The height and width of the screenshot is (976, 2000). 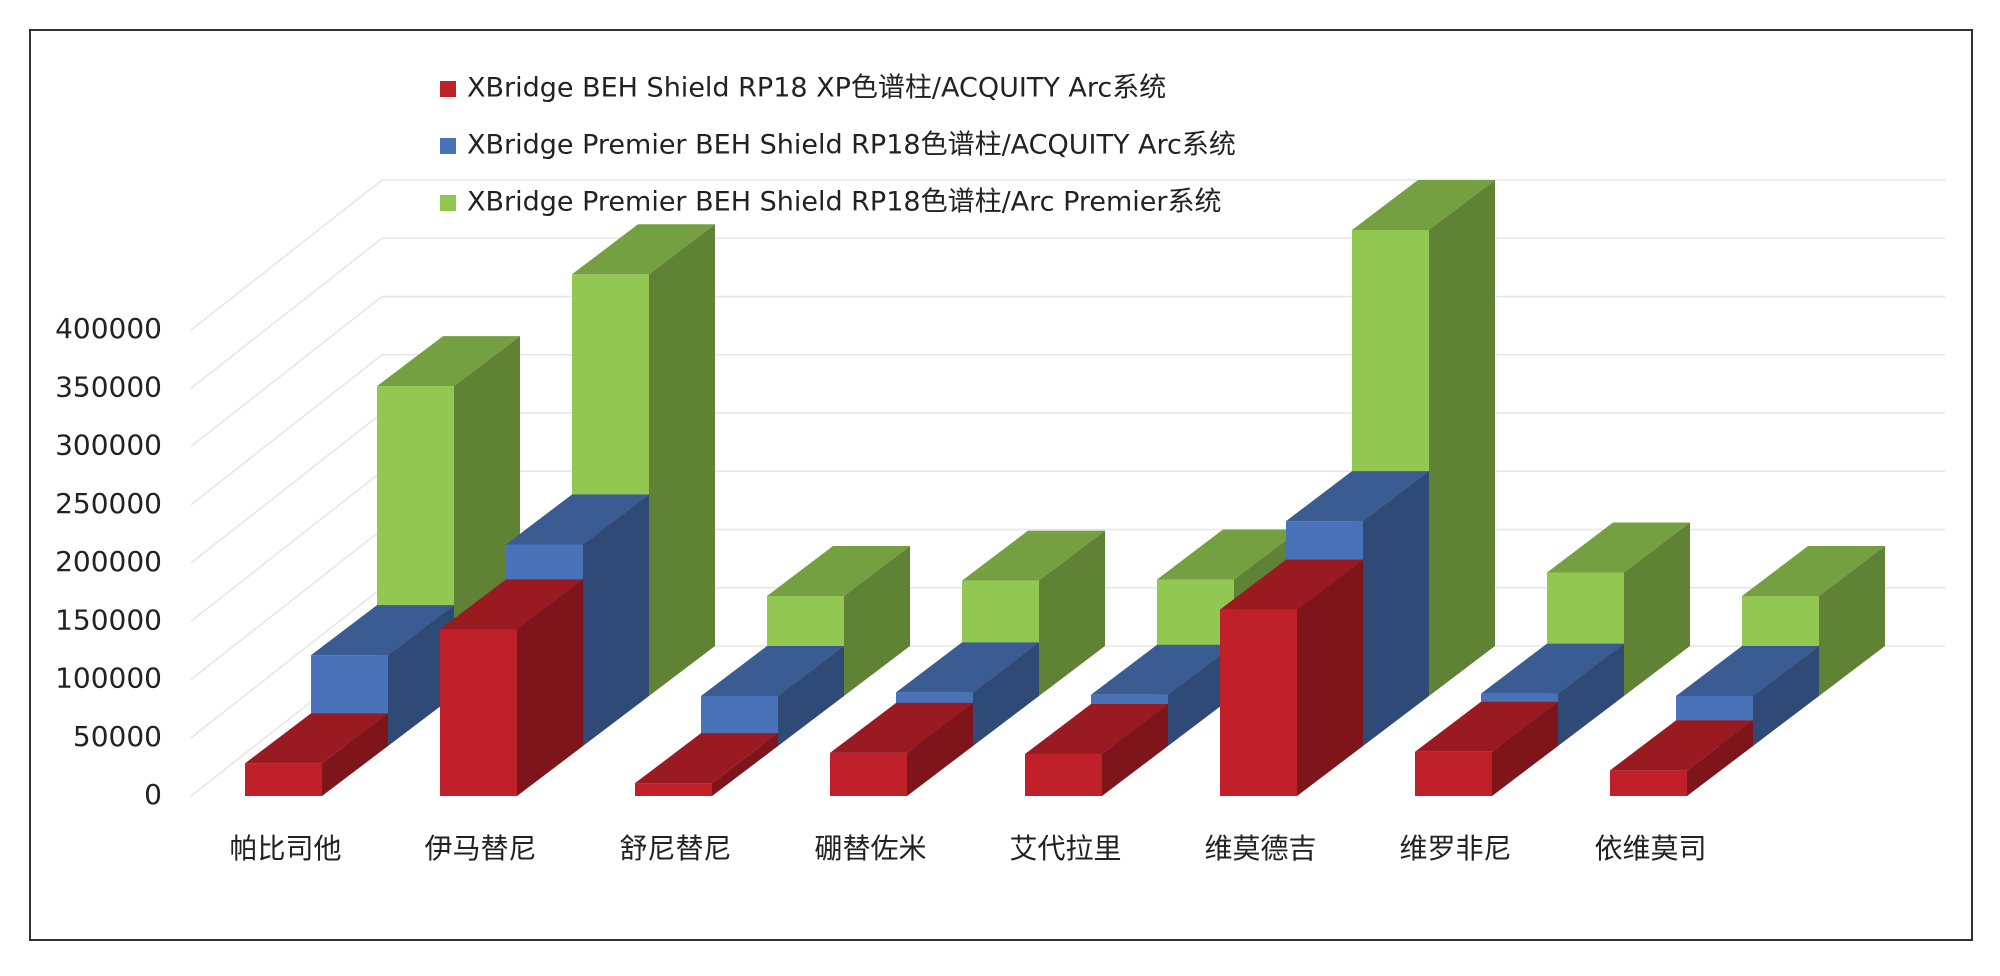 I want to click on y-tick-label: 300000, so click(x=108, y=445).